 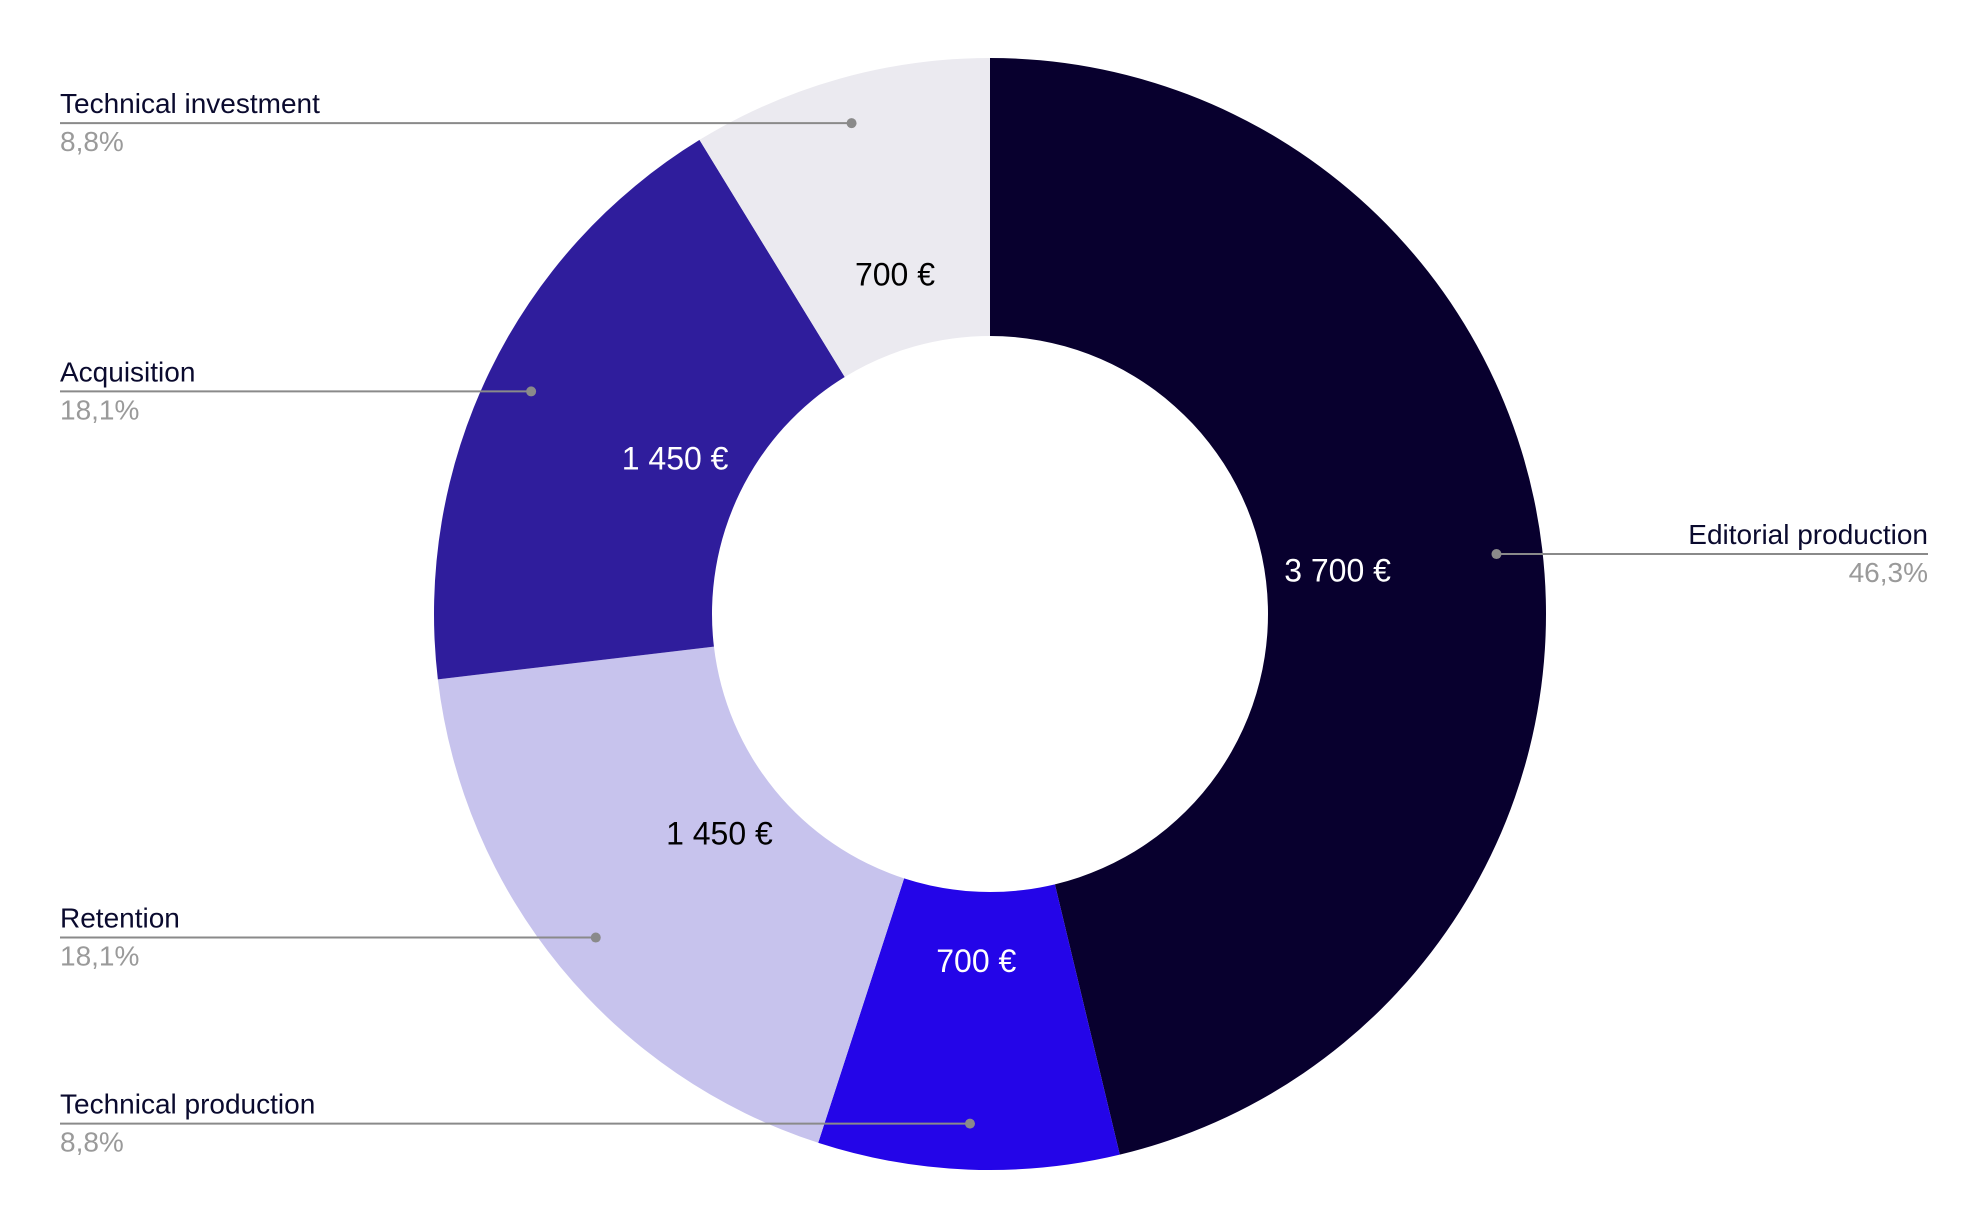 I want to click on callout-percent-technical-investment: 8,8%, so click(x=92, y=141).